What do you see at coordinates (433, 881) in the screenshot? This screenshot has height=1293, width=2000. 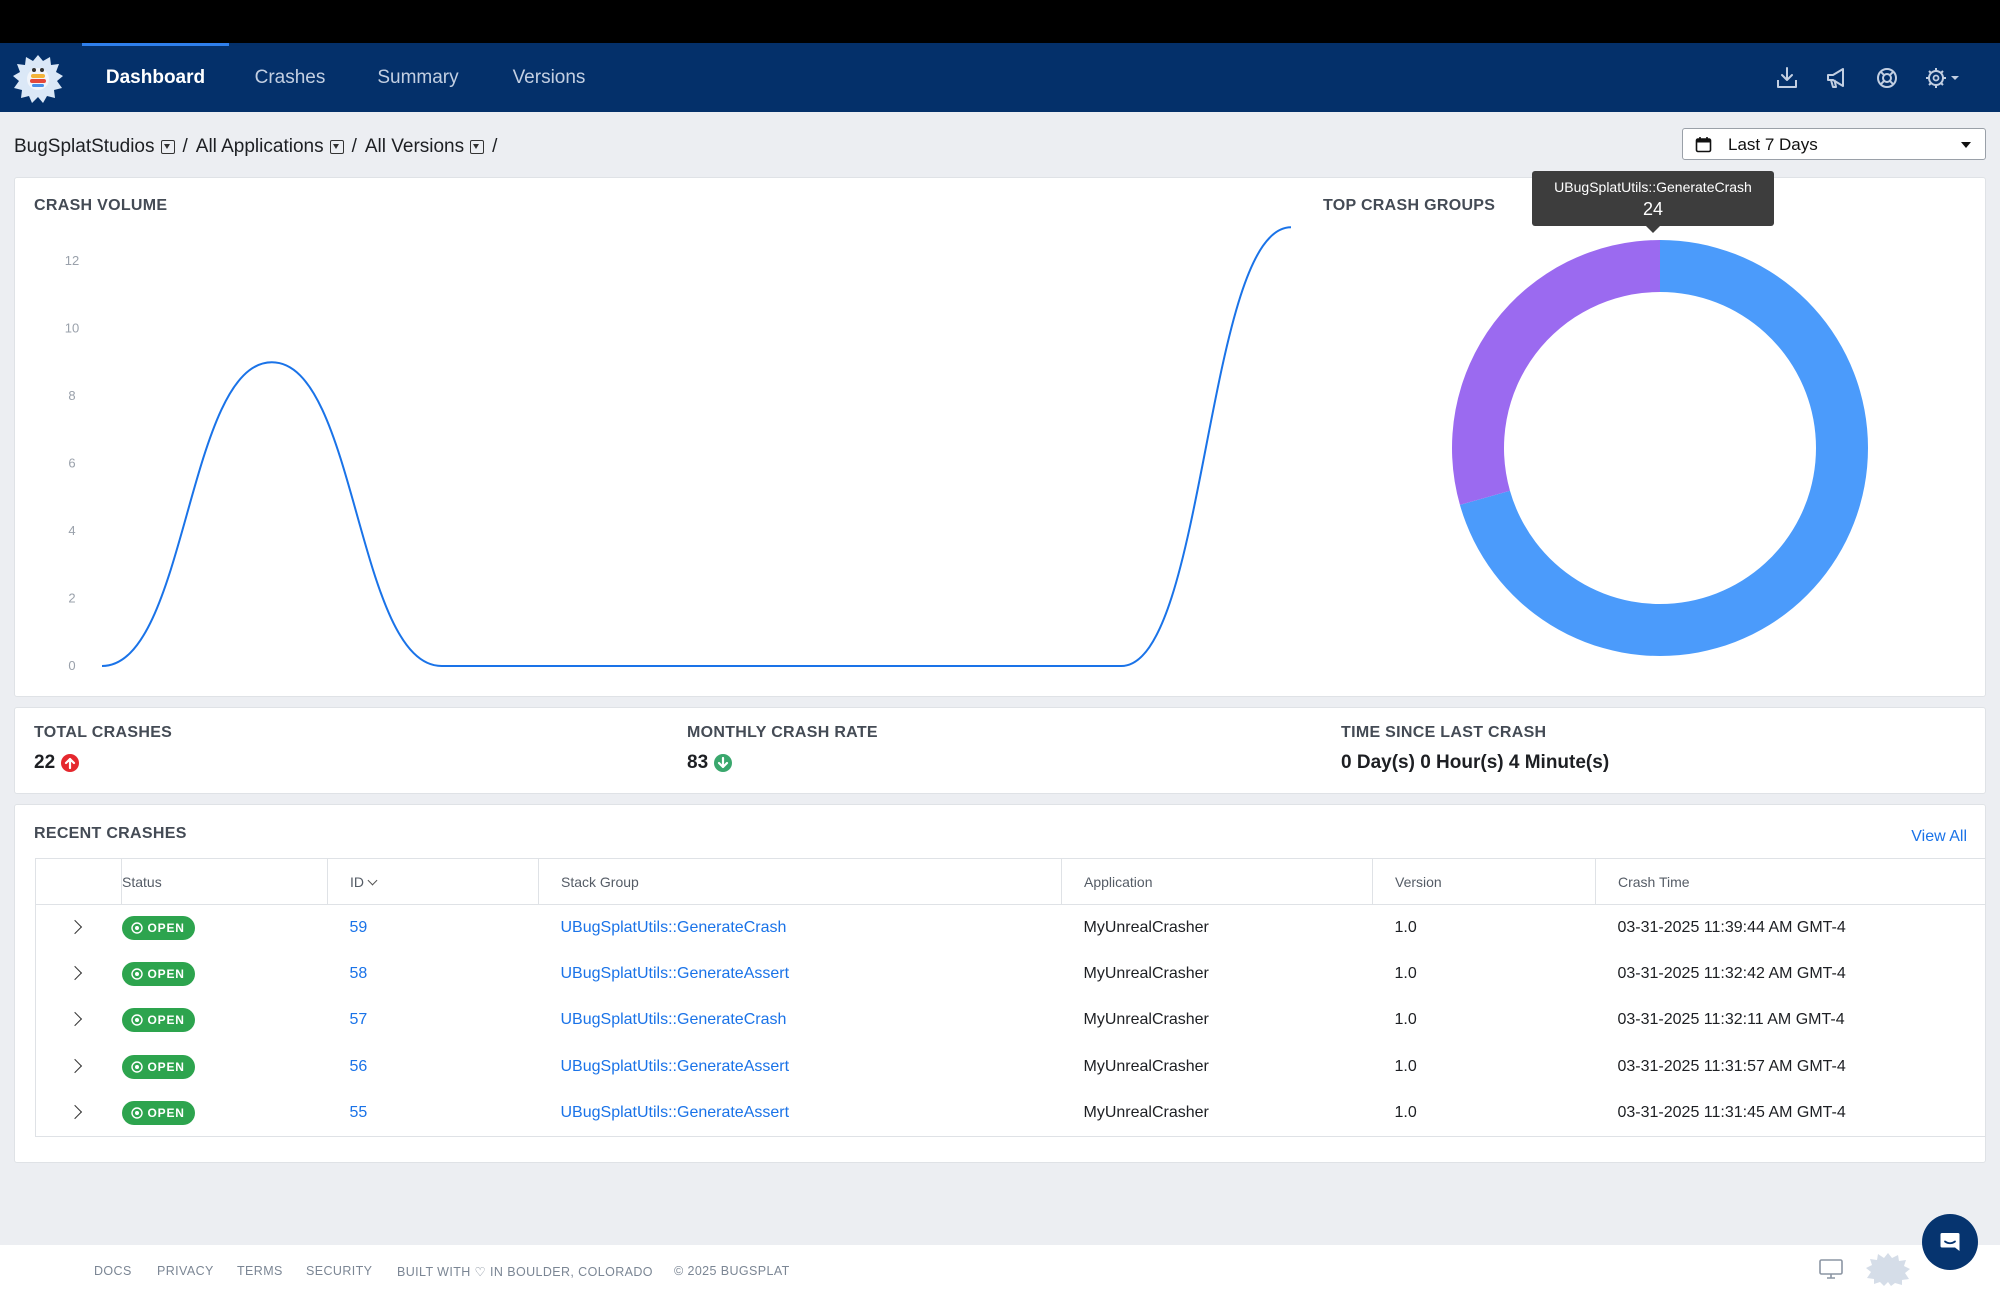 I see `column-header-id: ID` at bounding box center [433, 881].